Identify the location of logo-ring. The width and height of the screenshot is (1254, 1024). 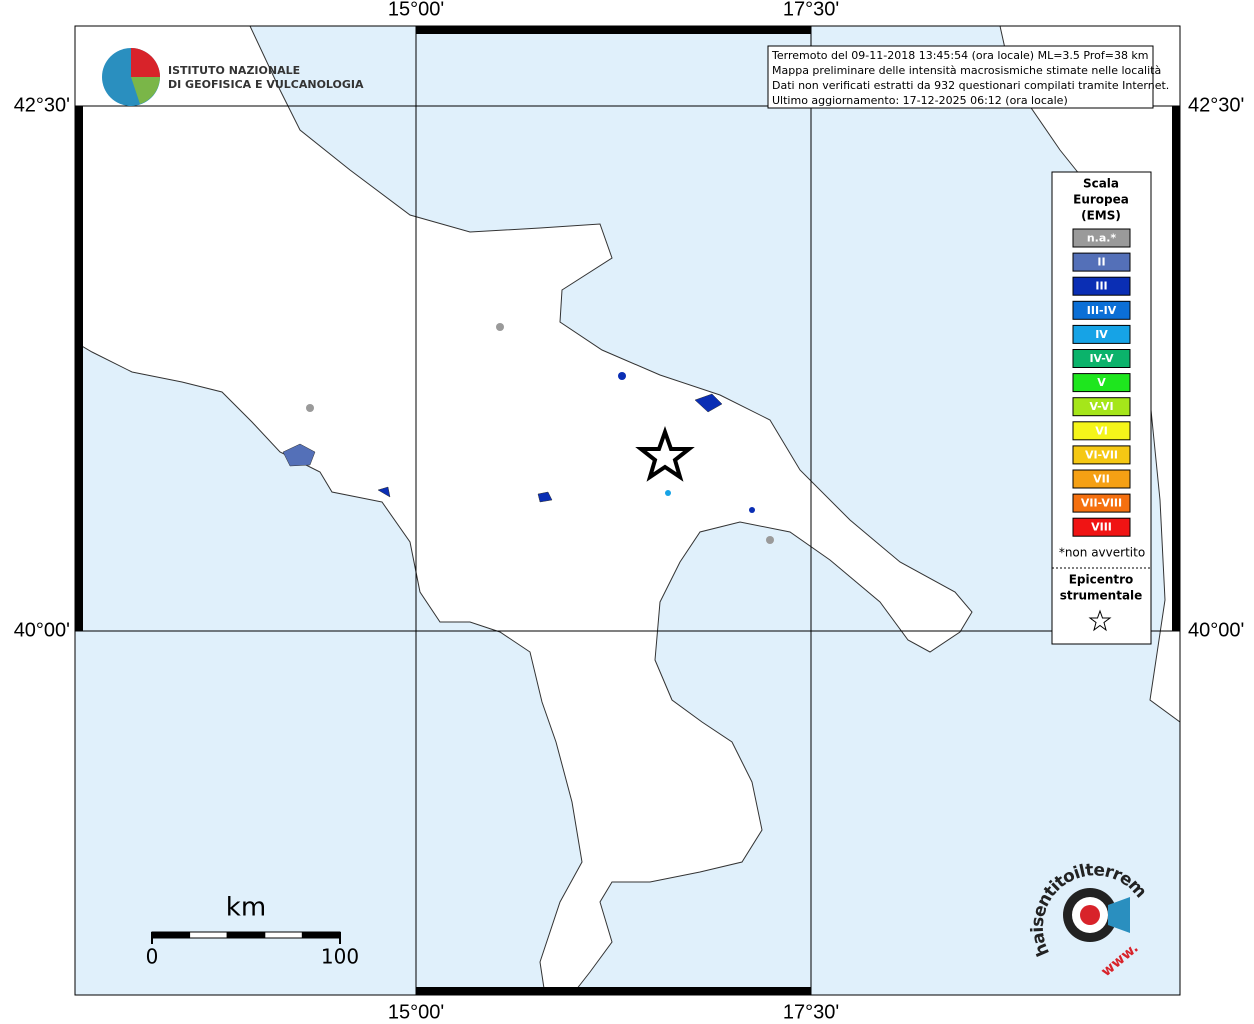
(1090, 915).